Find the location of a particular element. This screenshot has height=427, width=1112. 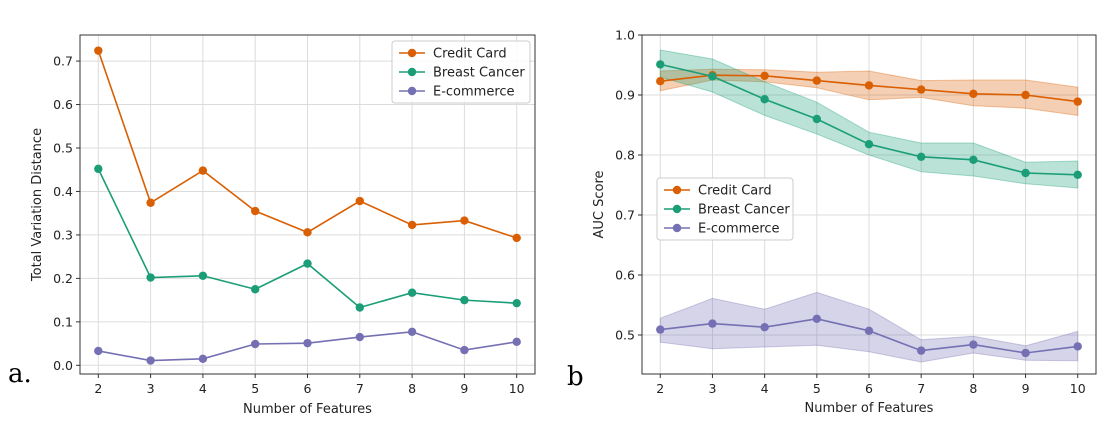

y-axis-label: AUC Score is located at coordinates (599, 204).